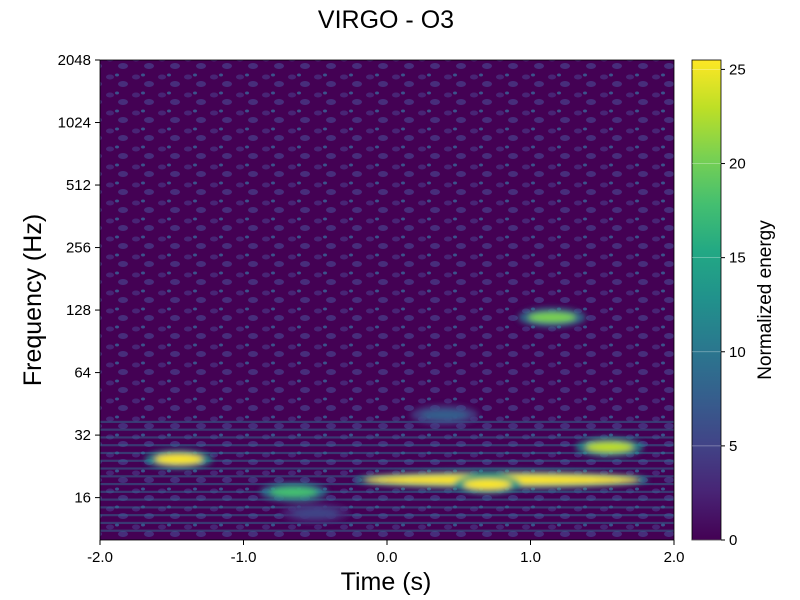  What do you see at coordinates (733, 540) in the screenshot?
I see `colorbar-tick-label: 0` at bounding box center [733, 540].